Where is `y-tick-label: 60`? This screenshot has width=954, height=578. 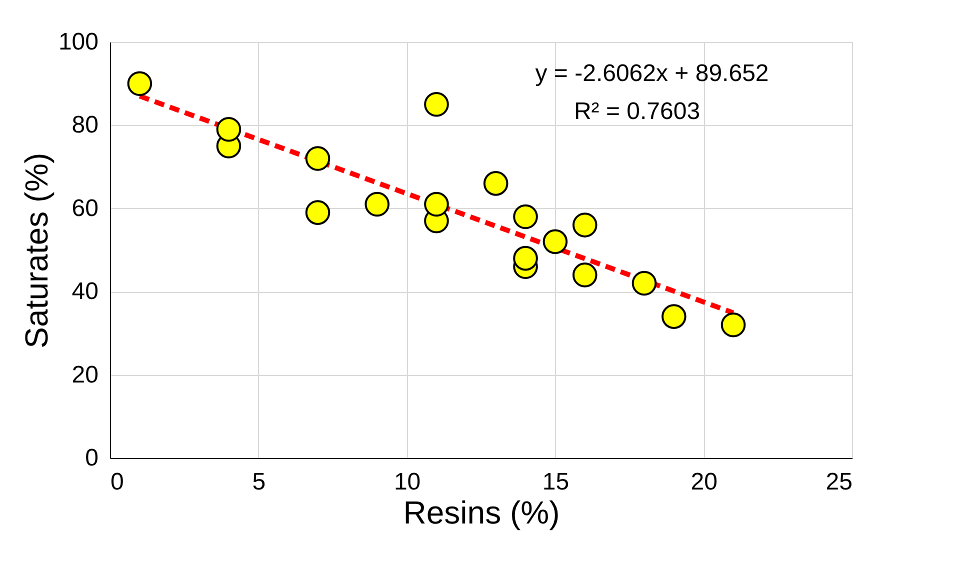
y-tick-label: 60 is located at coordinates (85, 208).